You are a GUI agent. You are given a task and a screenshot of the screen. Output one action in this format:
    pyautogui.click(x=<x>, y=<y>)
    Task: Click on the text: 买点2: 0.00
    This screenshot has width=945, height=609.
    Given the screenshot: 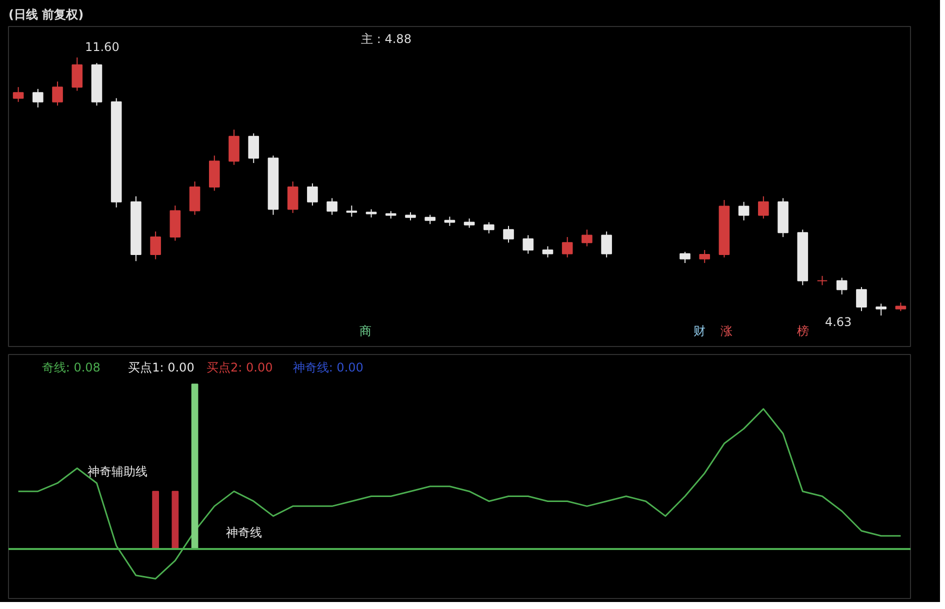 What is the action you would take?
    pyautogui.click(x=239, y=367)
    